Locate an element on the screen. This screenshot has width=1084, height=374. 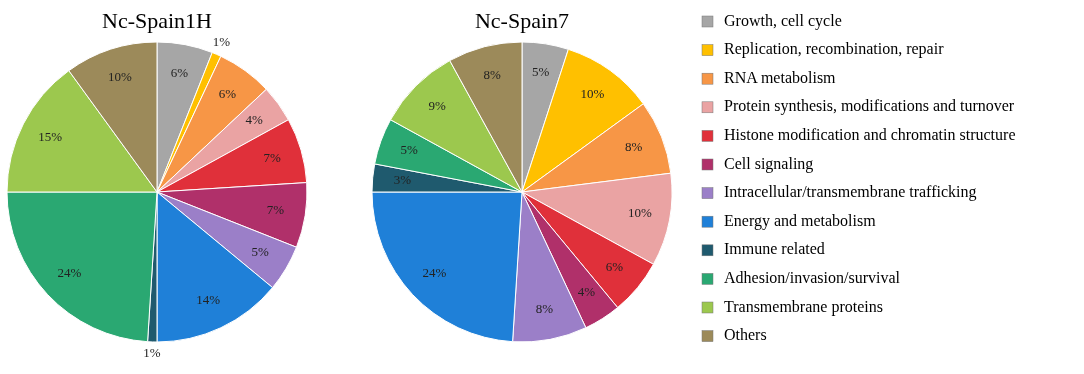
legend-label: Protein synthesis, modifications and turnover is located at coordinates (869, 106).